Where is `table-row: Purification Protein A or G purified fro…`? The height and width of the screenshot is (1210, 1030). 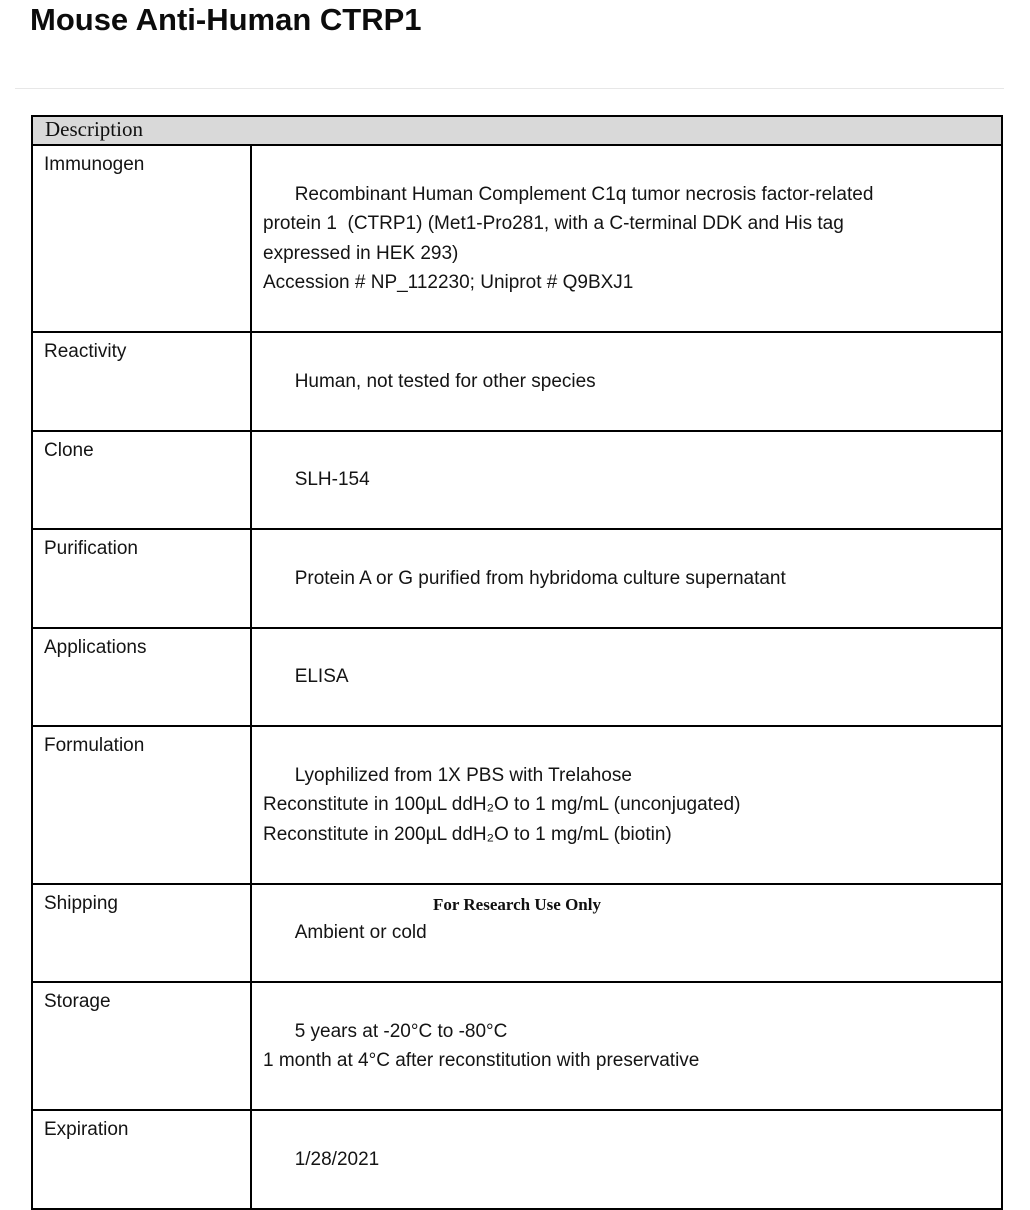
table-row: Purification Protein A or G purified fro… is located at coordinates (517, 578).